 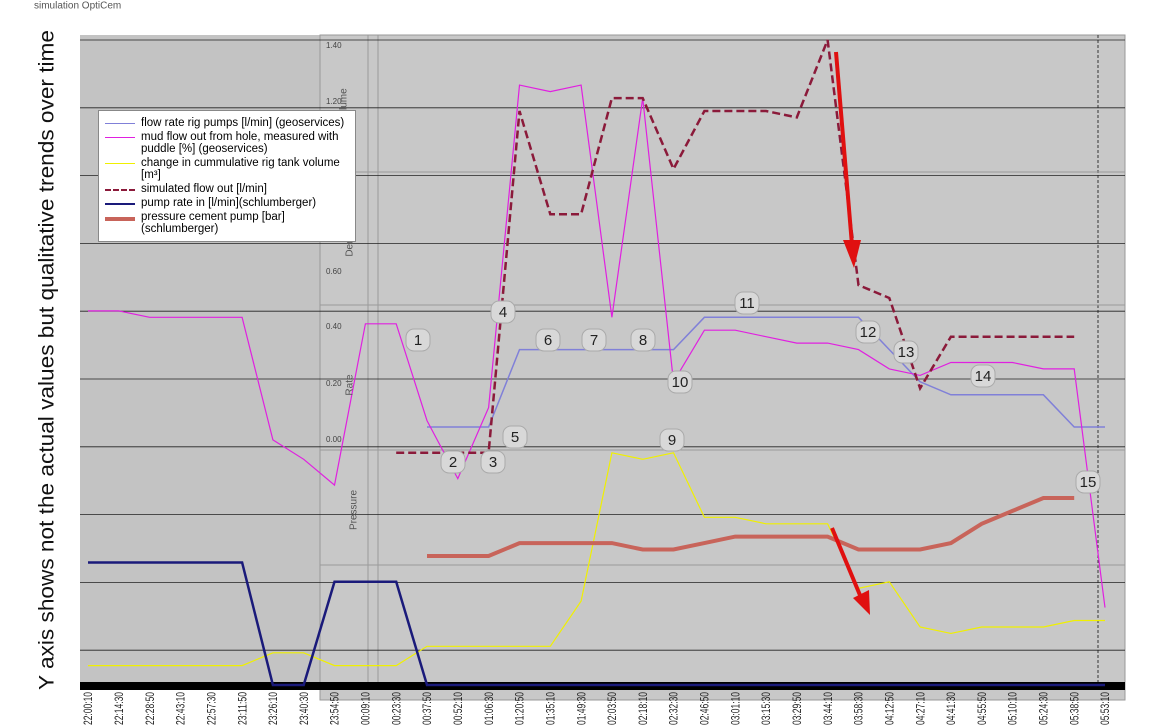 I want to click on x-tick-label: 04:41:30, so click(x=951, y=708).